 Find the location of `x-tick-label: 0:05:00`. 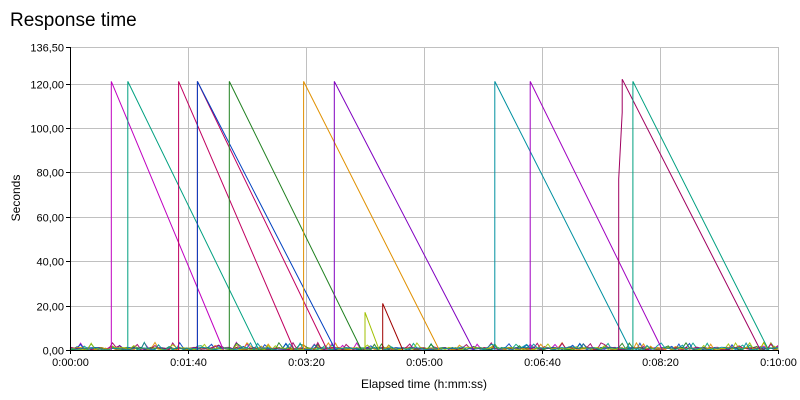

x-tick-label: 0:05:00 is located at coordinates (424, 363).